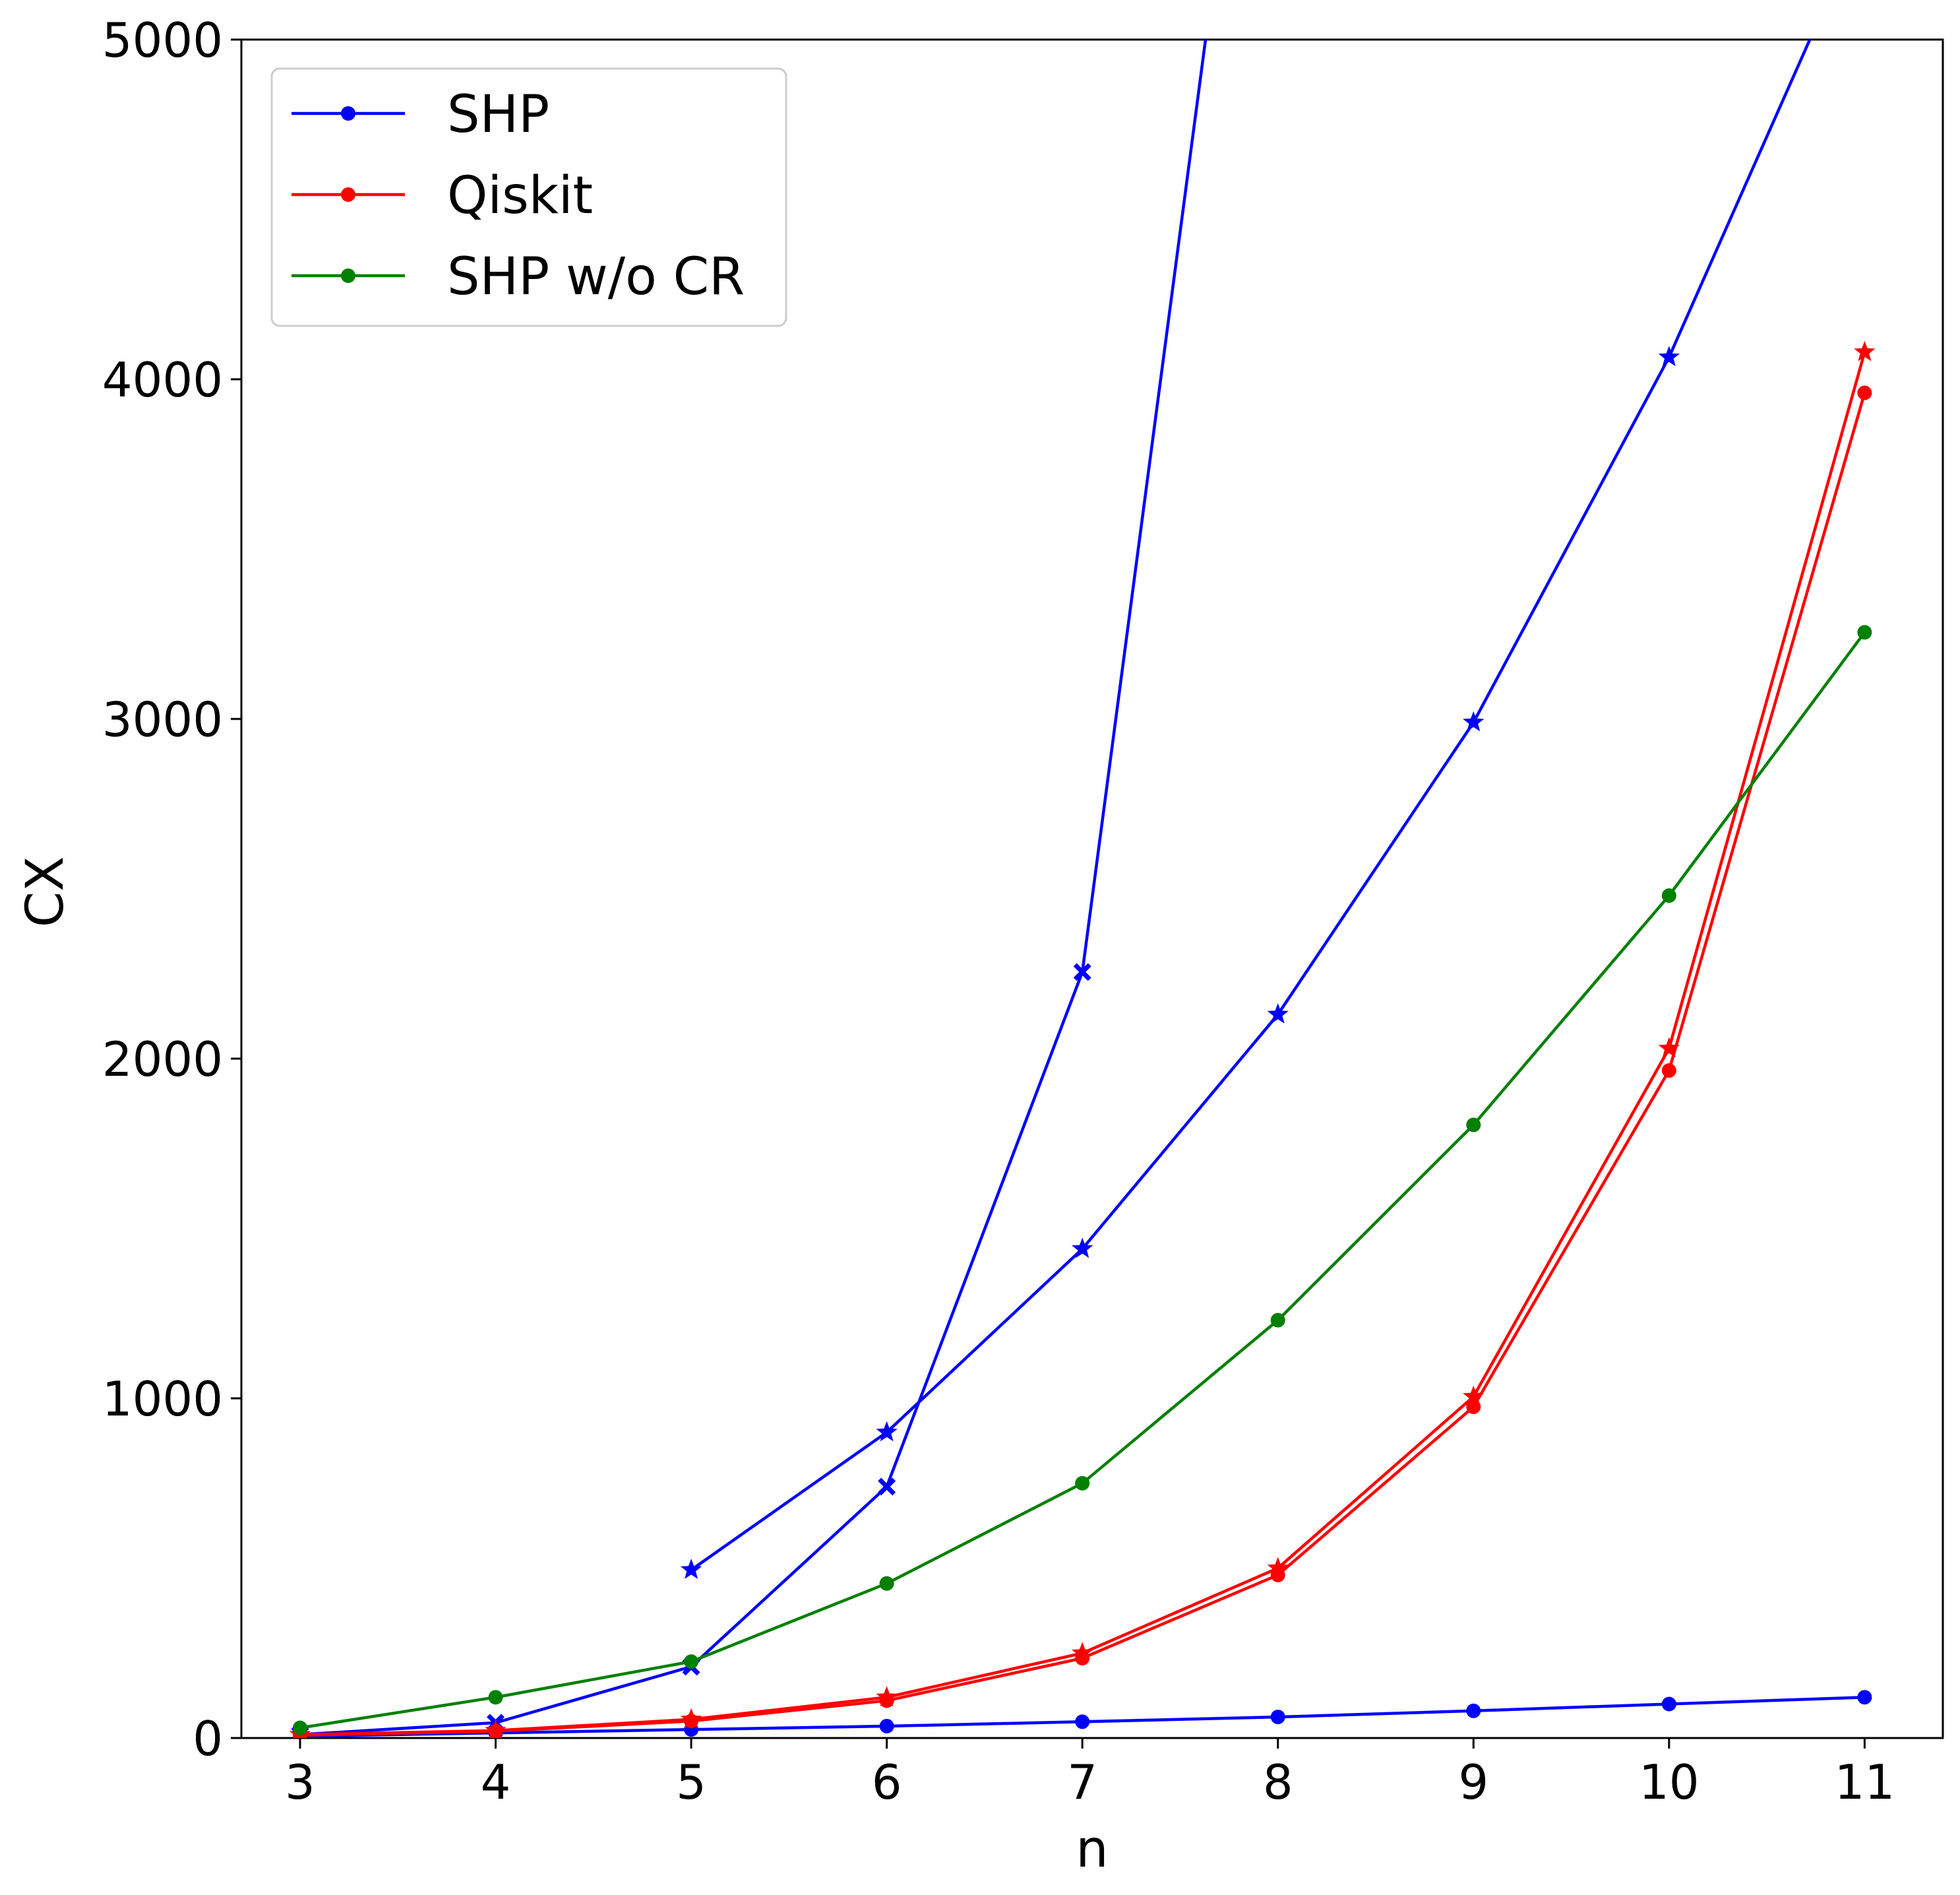 The image size is (1960, 1895). Describe the element at coordinates (208, 1739) in the screenshot. I see `y-tick-label: 0` at that location.